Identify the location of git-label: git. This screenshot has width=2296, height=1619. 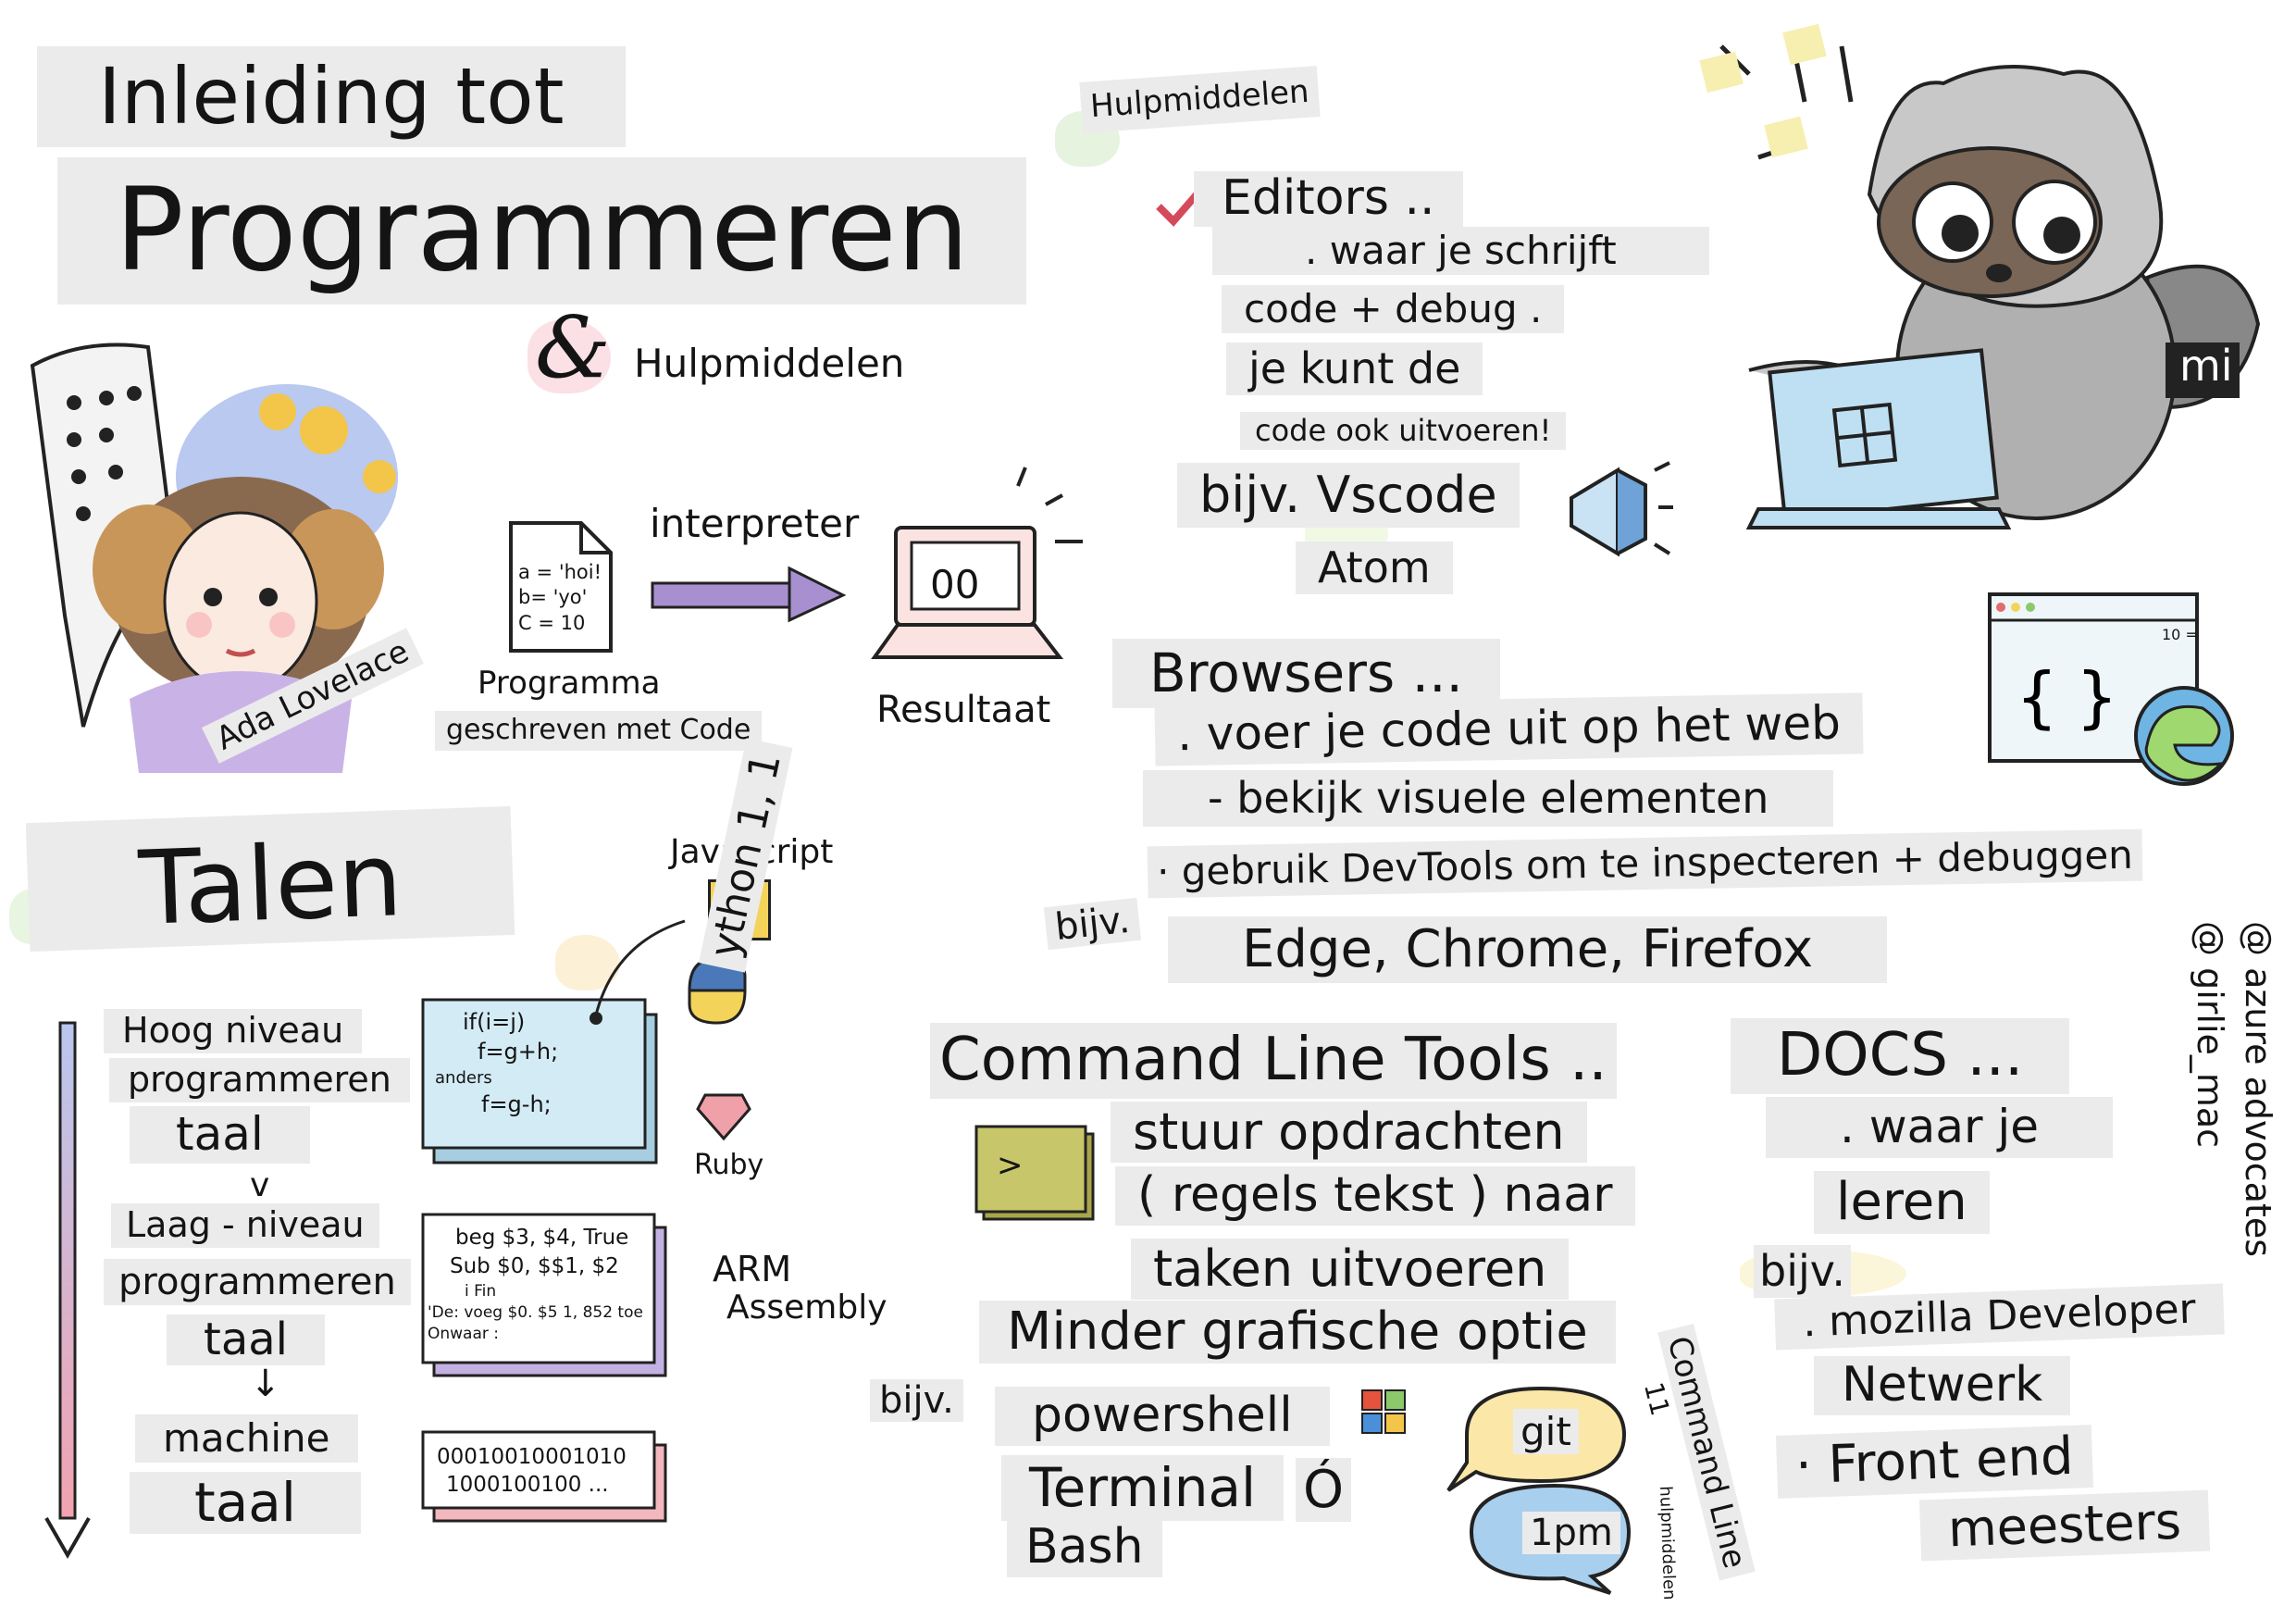
(1546, 1432).